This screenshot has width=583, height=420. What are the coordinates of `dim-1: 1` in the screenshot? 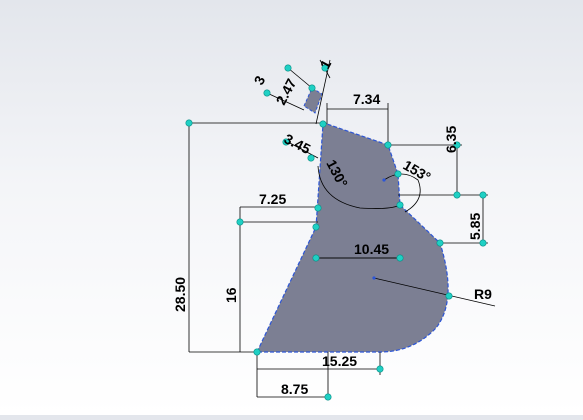 It's located at (326, 64).